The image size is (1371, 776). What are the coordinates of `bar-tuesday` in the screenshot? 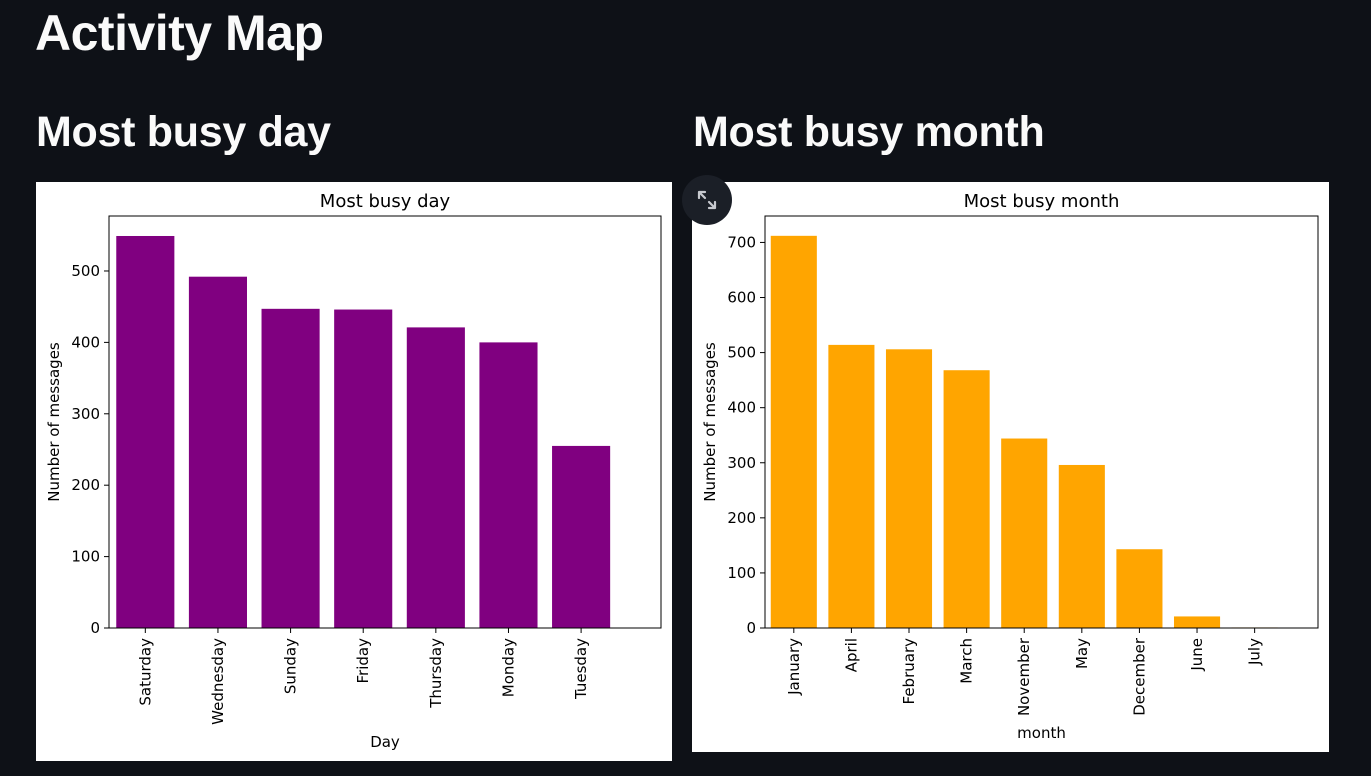 It's located at (581, 536).